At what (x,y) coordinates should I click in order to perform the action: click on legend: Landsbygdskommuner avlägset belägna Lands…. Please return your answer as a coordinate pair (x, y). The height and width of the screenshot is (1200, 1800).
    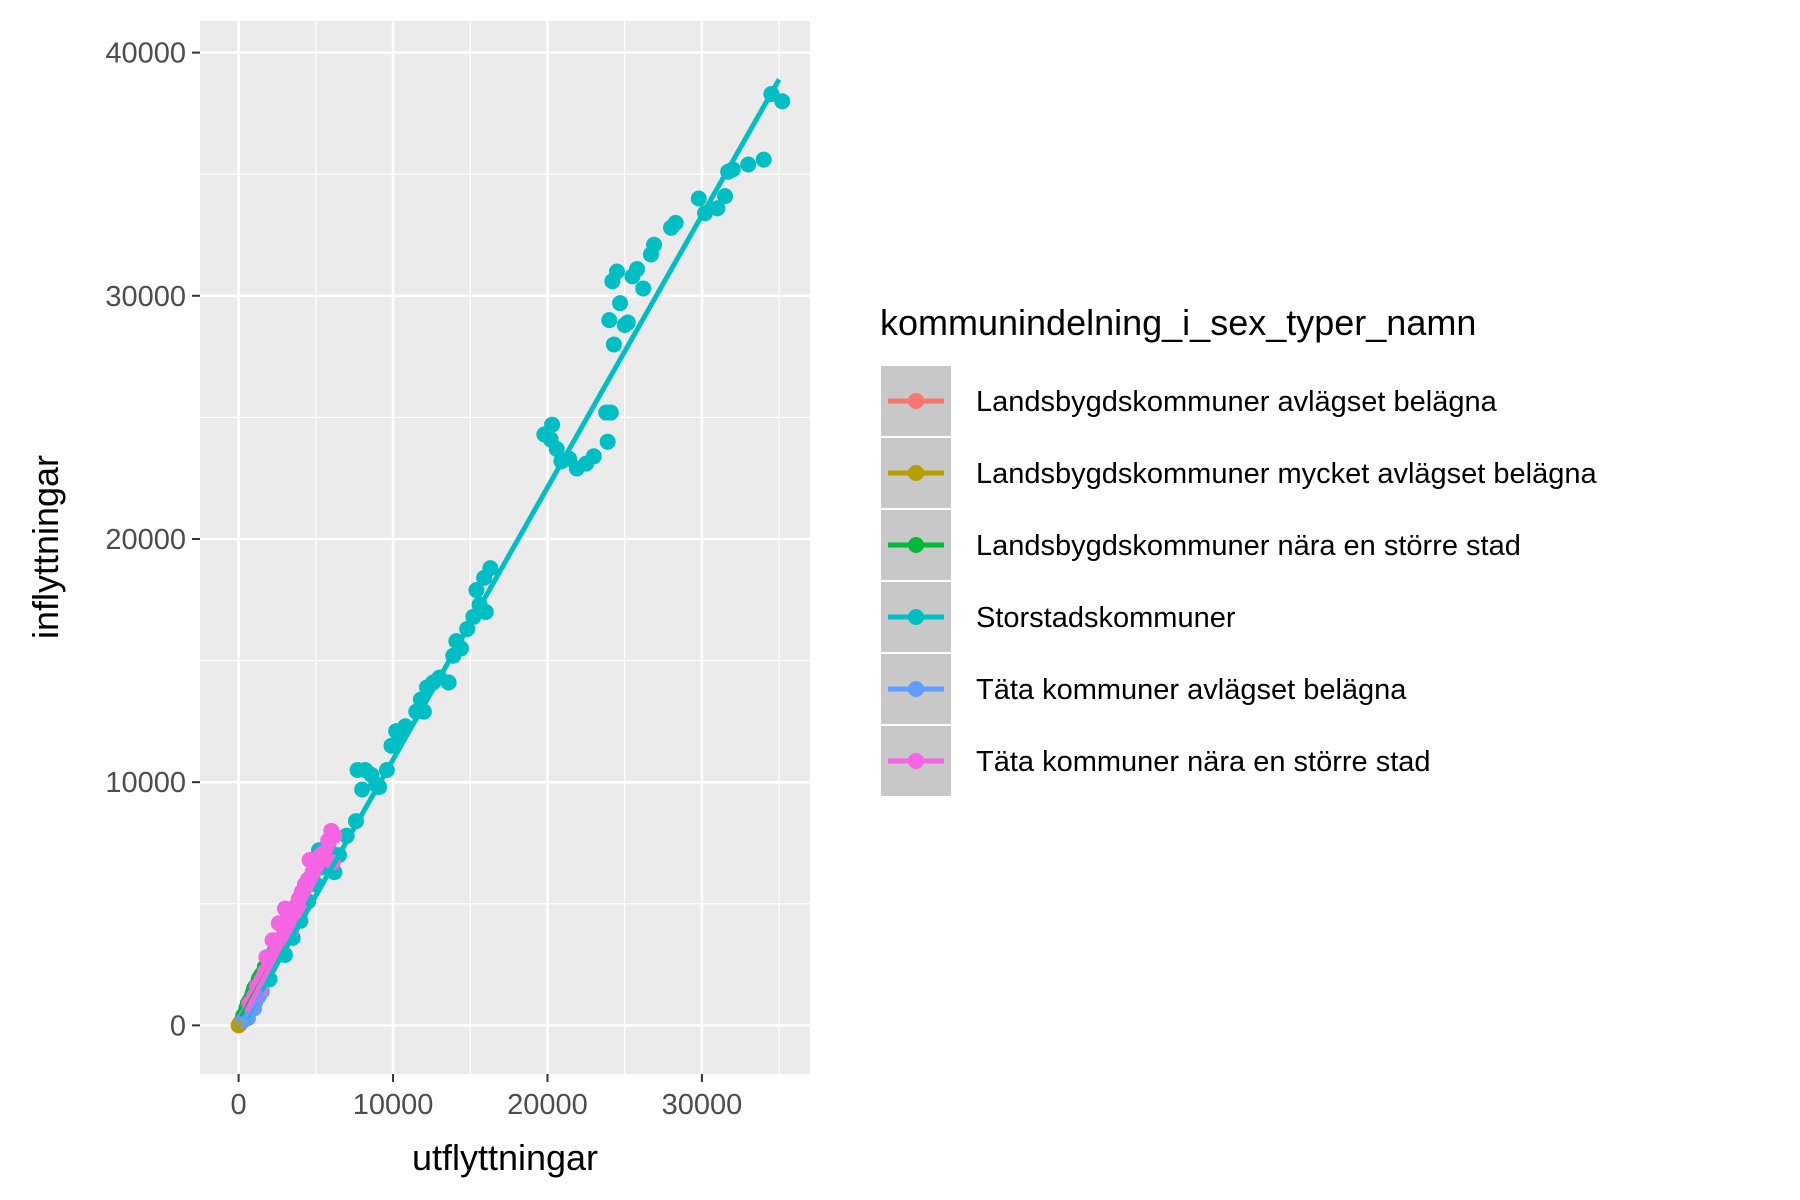
    Looking at the image, I should click on (1238, 581).